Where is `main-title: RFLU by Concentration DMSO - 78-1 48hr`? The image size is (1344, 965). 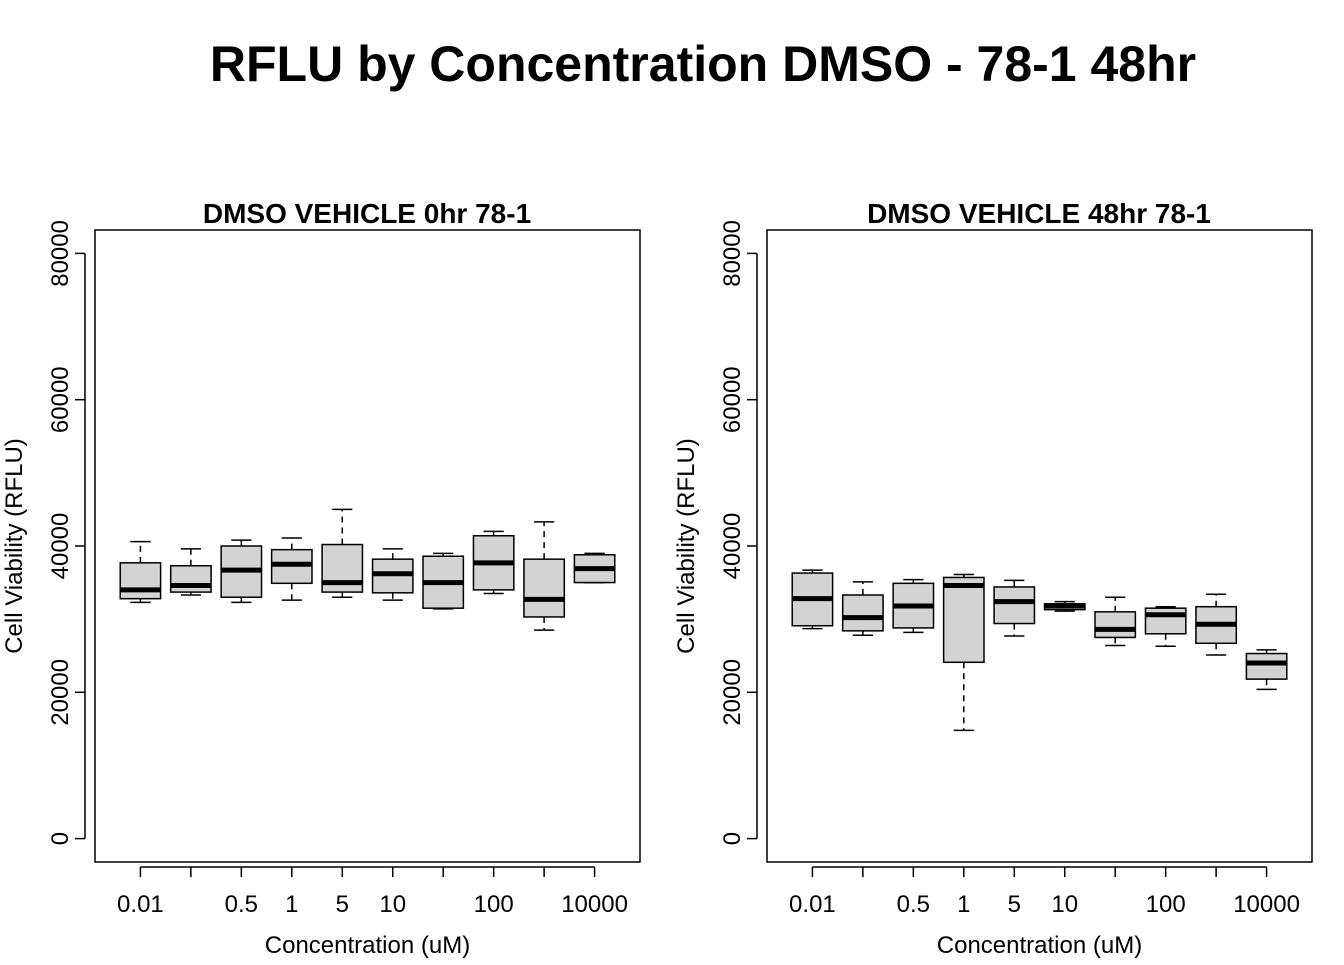
main-title: RFLU by Concentration DMSO - 78-1 48hr is located at coordinates (703, 64).